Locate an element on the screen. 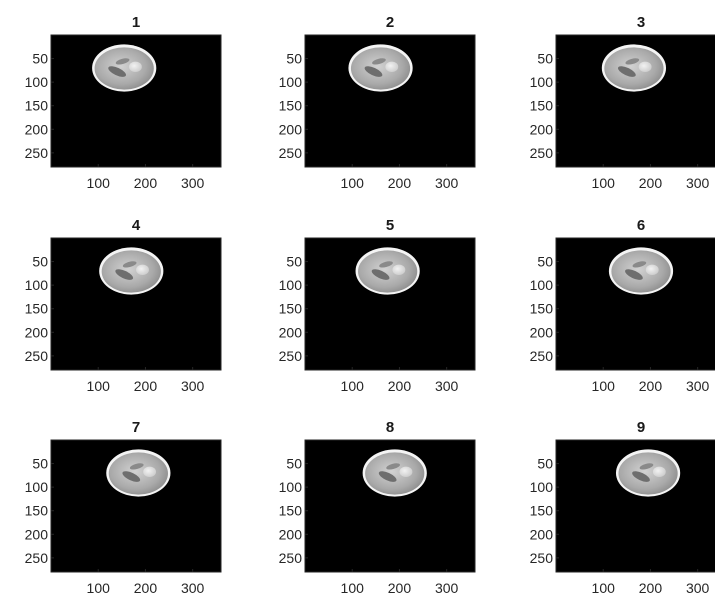 This screenshot has width=715, height=605. subplot-panel-9: 9 50 100 150 200 250 100 200 300 is located at coordinates (622, 507).